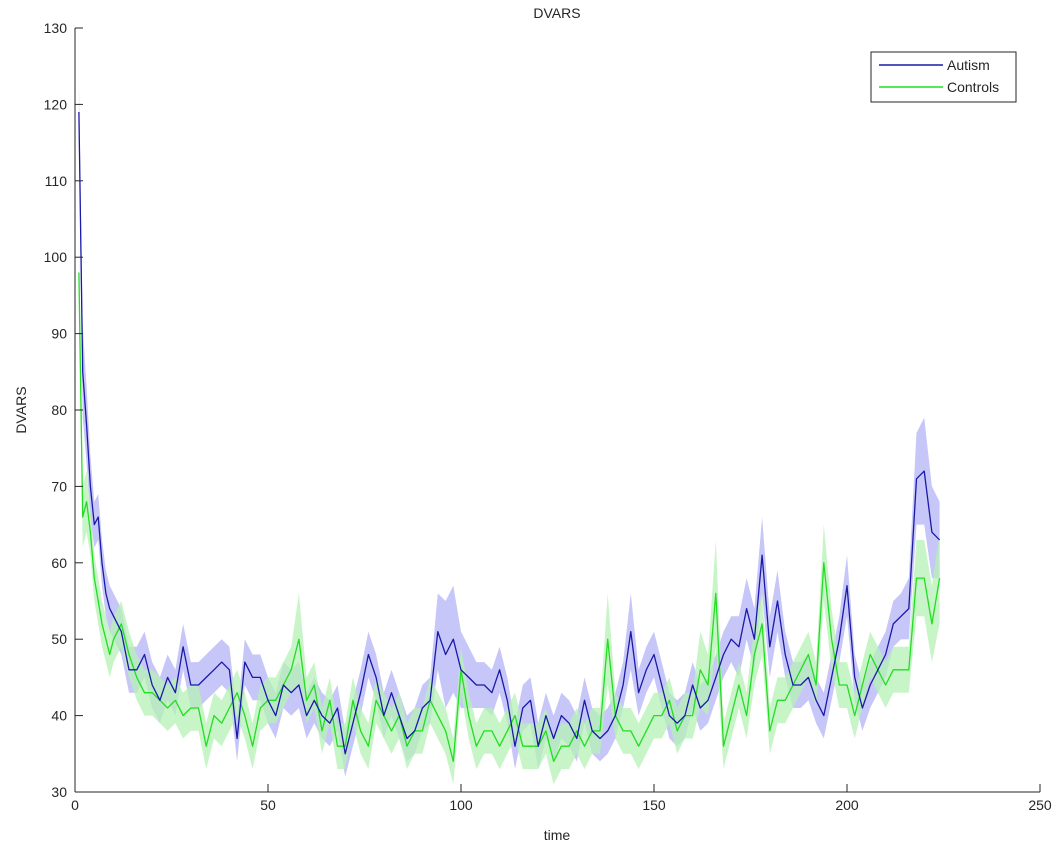 The width and height of the screenshot is (1058, 847). I want to click on chart-title: DVARS, so click(556, 13).